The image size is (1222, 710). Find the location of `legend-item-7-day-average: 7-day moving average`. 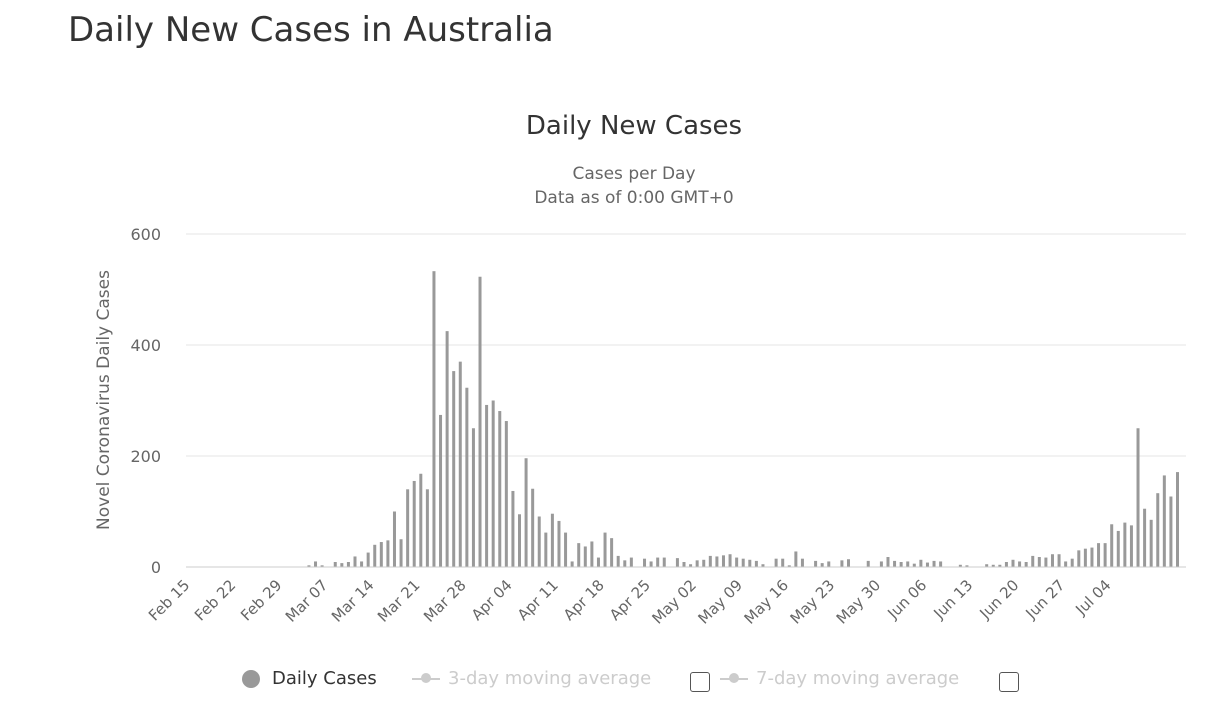

legend-item-7-day-average: 7-day moving average is located at coordinates (839, 678).